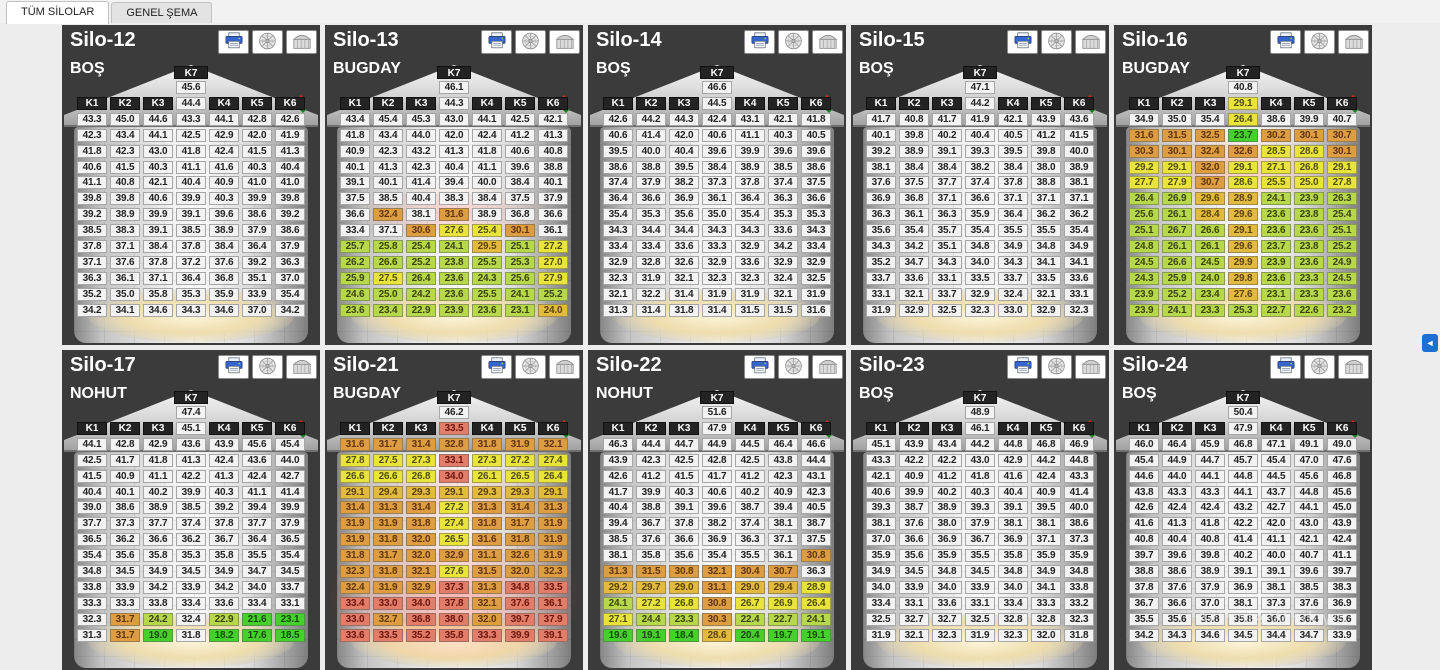 This screenshot has height=670, width=1440. I want to click on temp-cell: 40.8, so click(1210, 540).